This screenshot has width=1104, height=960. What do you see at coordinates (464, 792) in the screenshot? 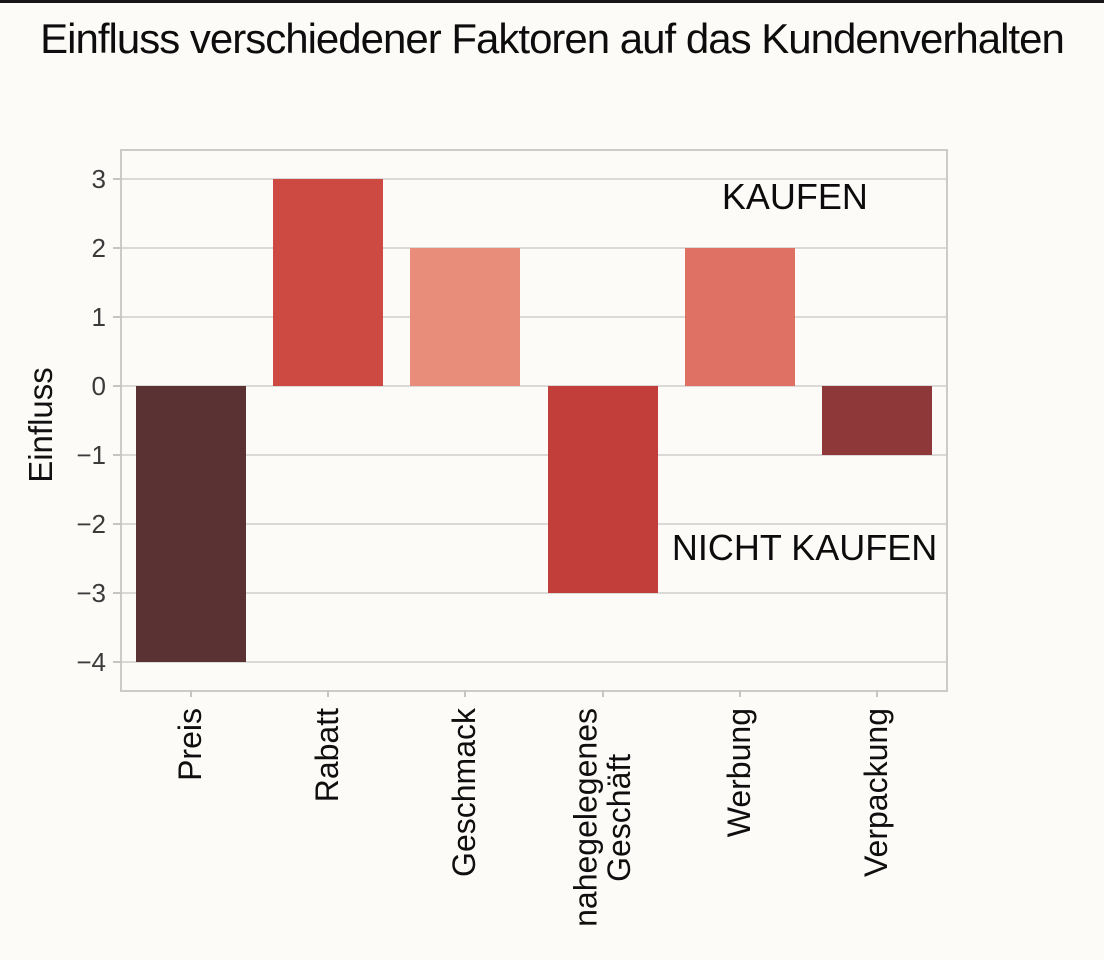
I see `xtick-label-geschmack: Geschmack` at bounding box center [464, 792].